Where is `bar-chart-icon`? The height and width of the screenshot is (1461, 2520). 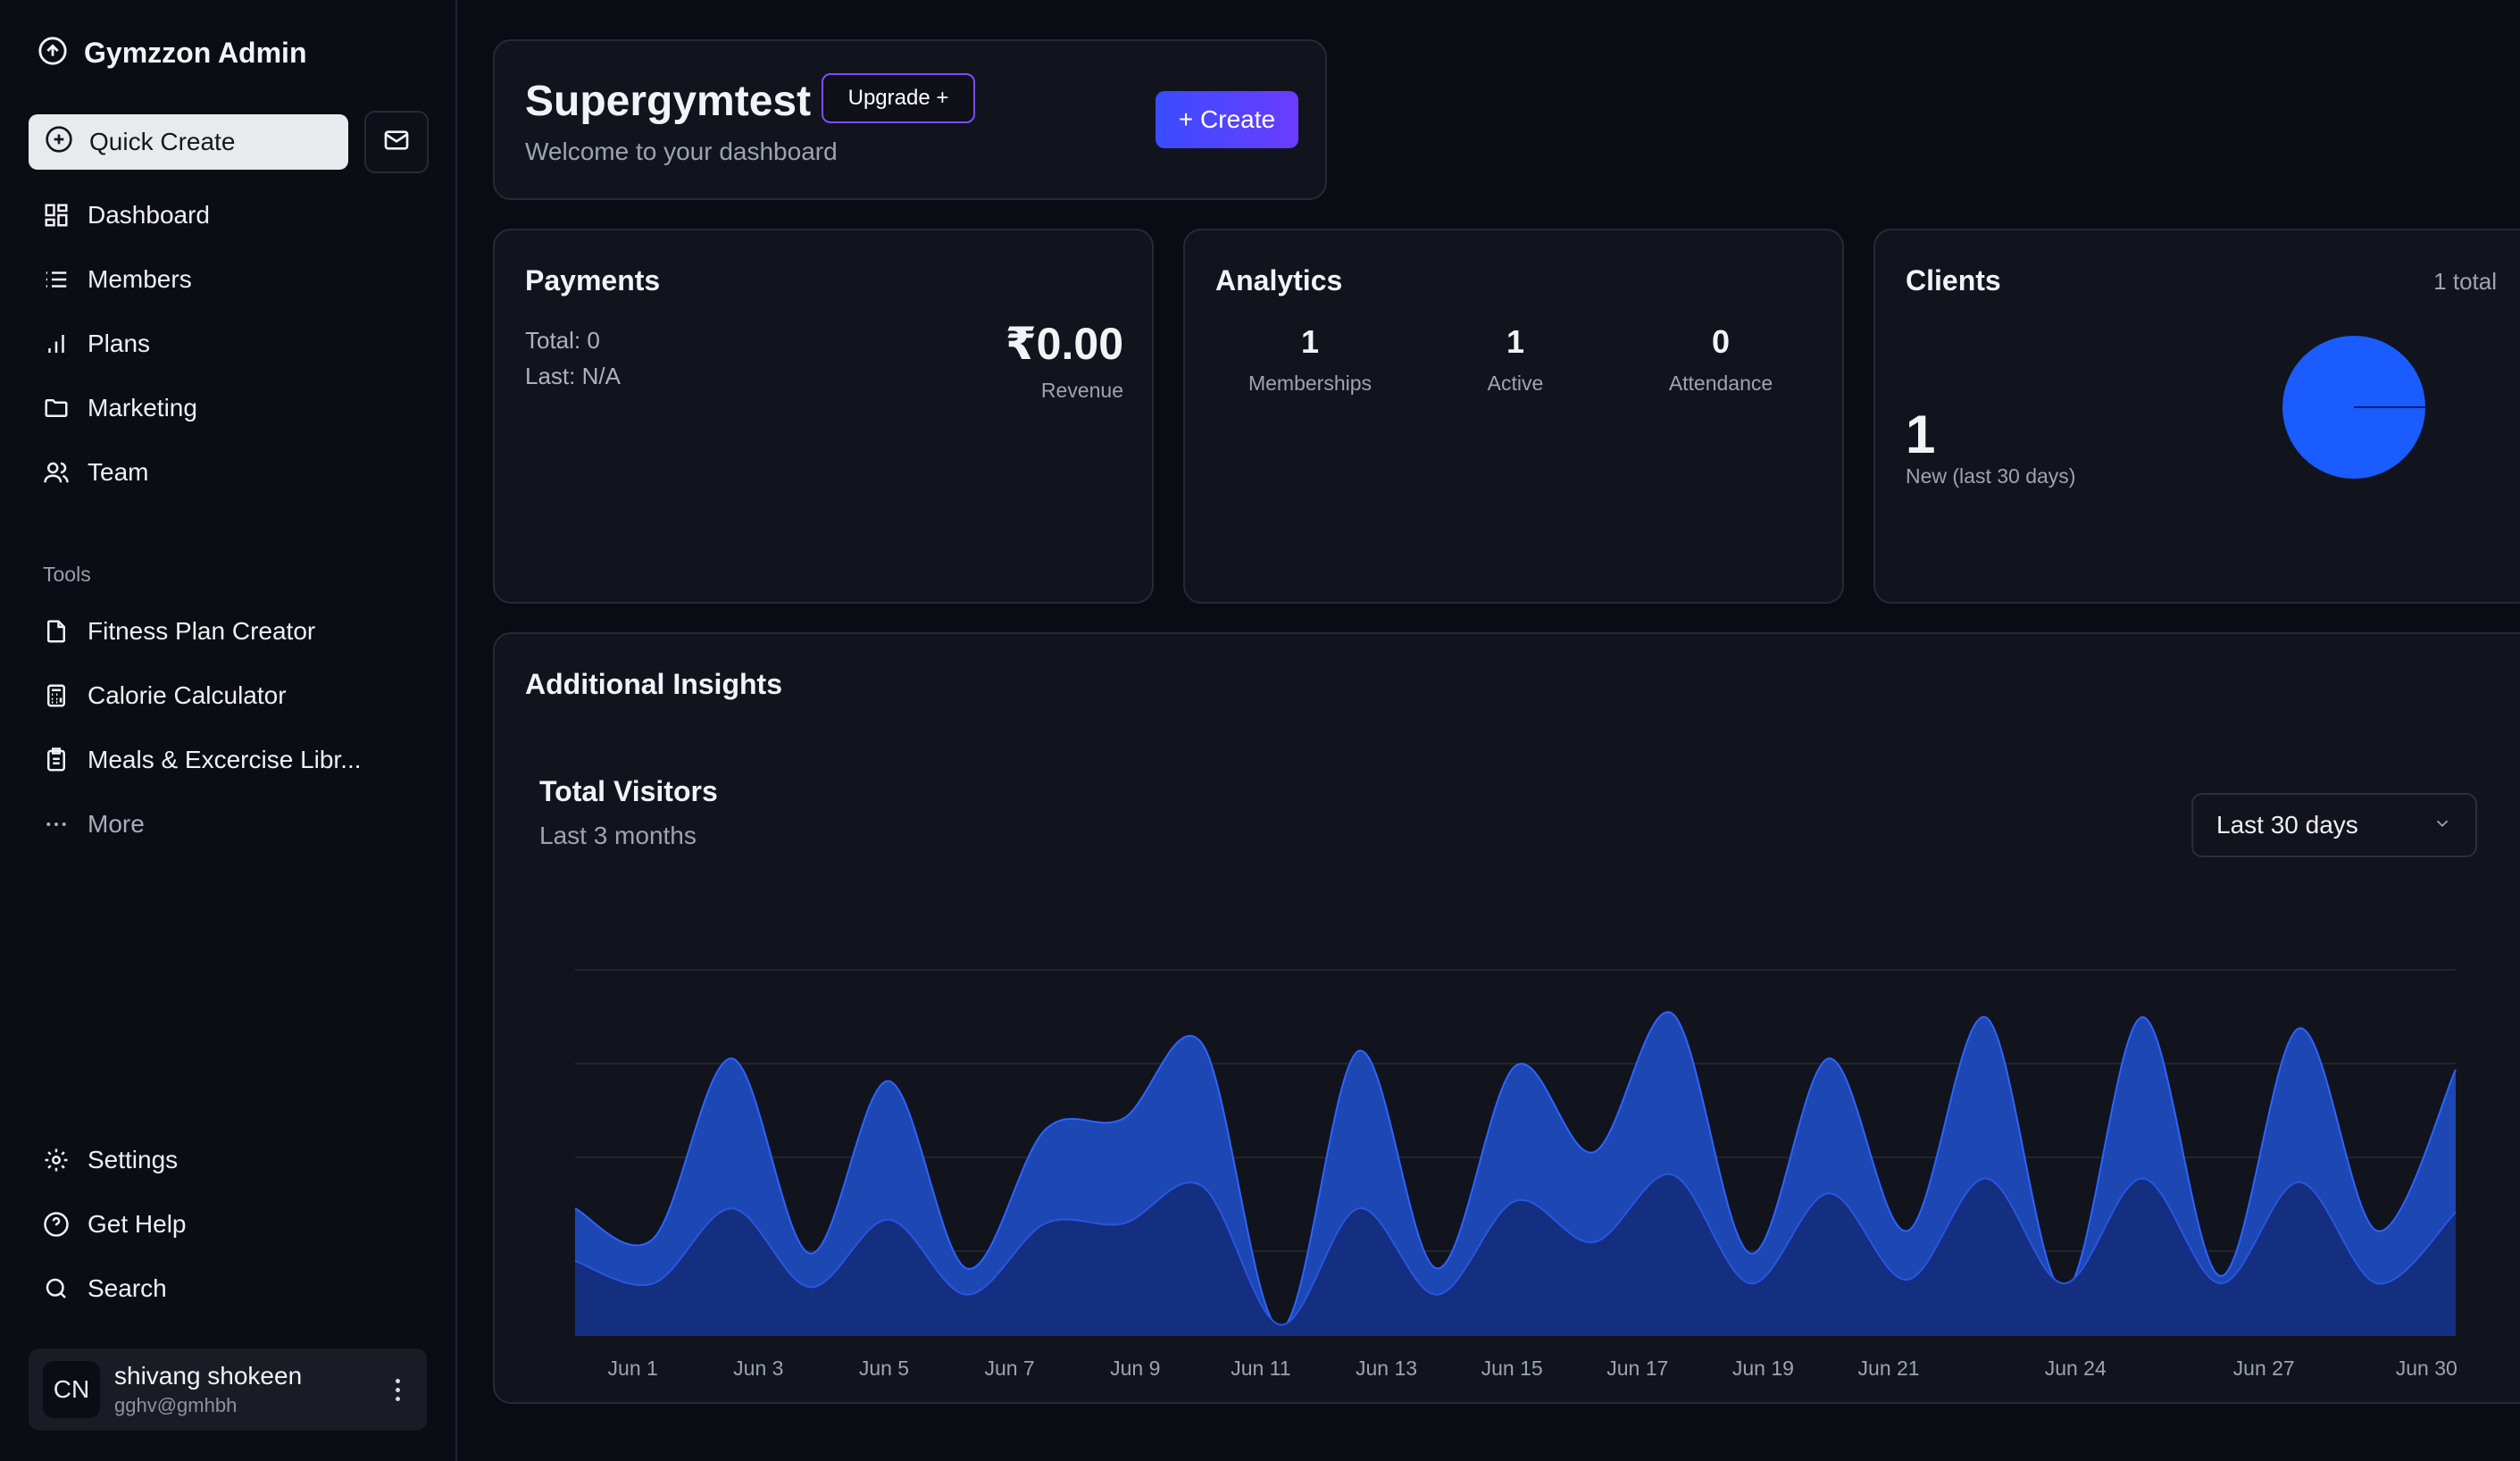 bar-chart-icon is located at coordinates (56, 344).